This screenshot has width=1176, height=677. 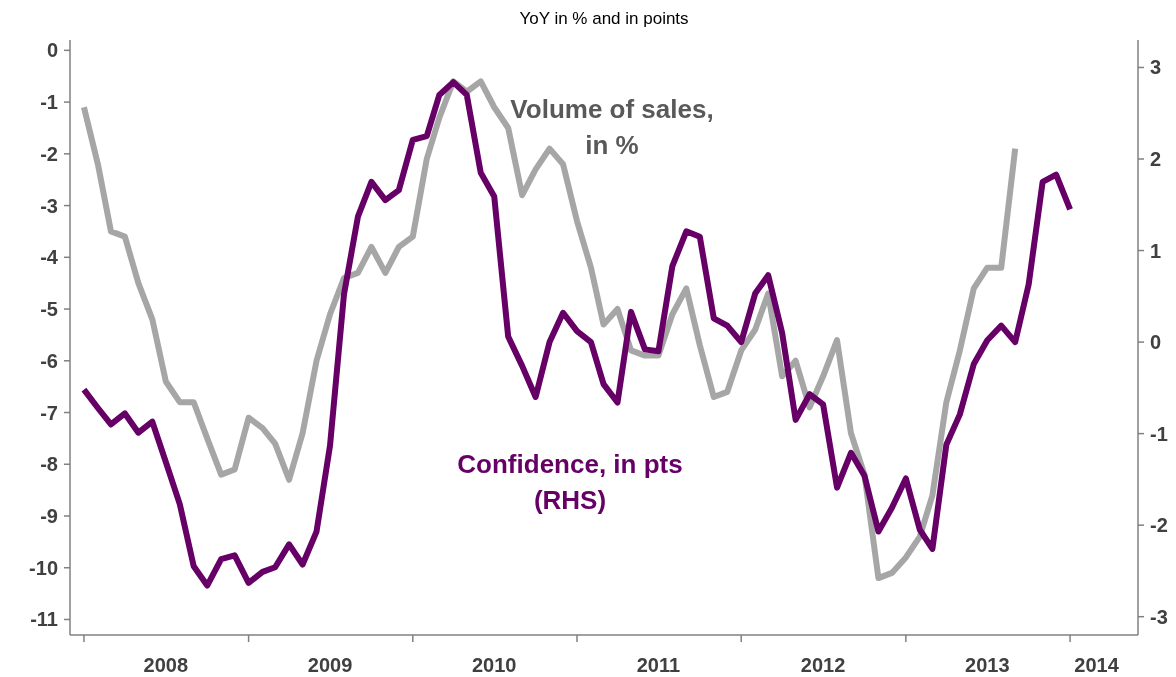 I want to click on chart-title: YoY in % and in points, so click(x=604, y=18).